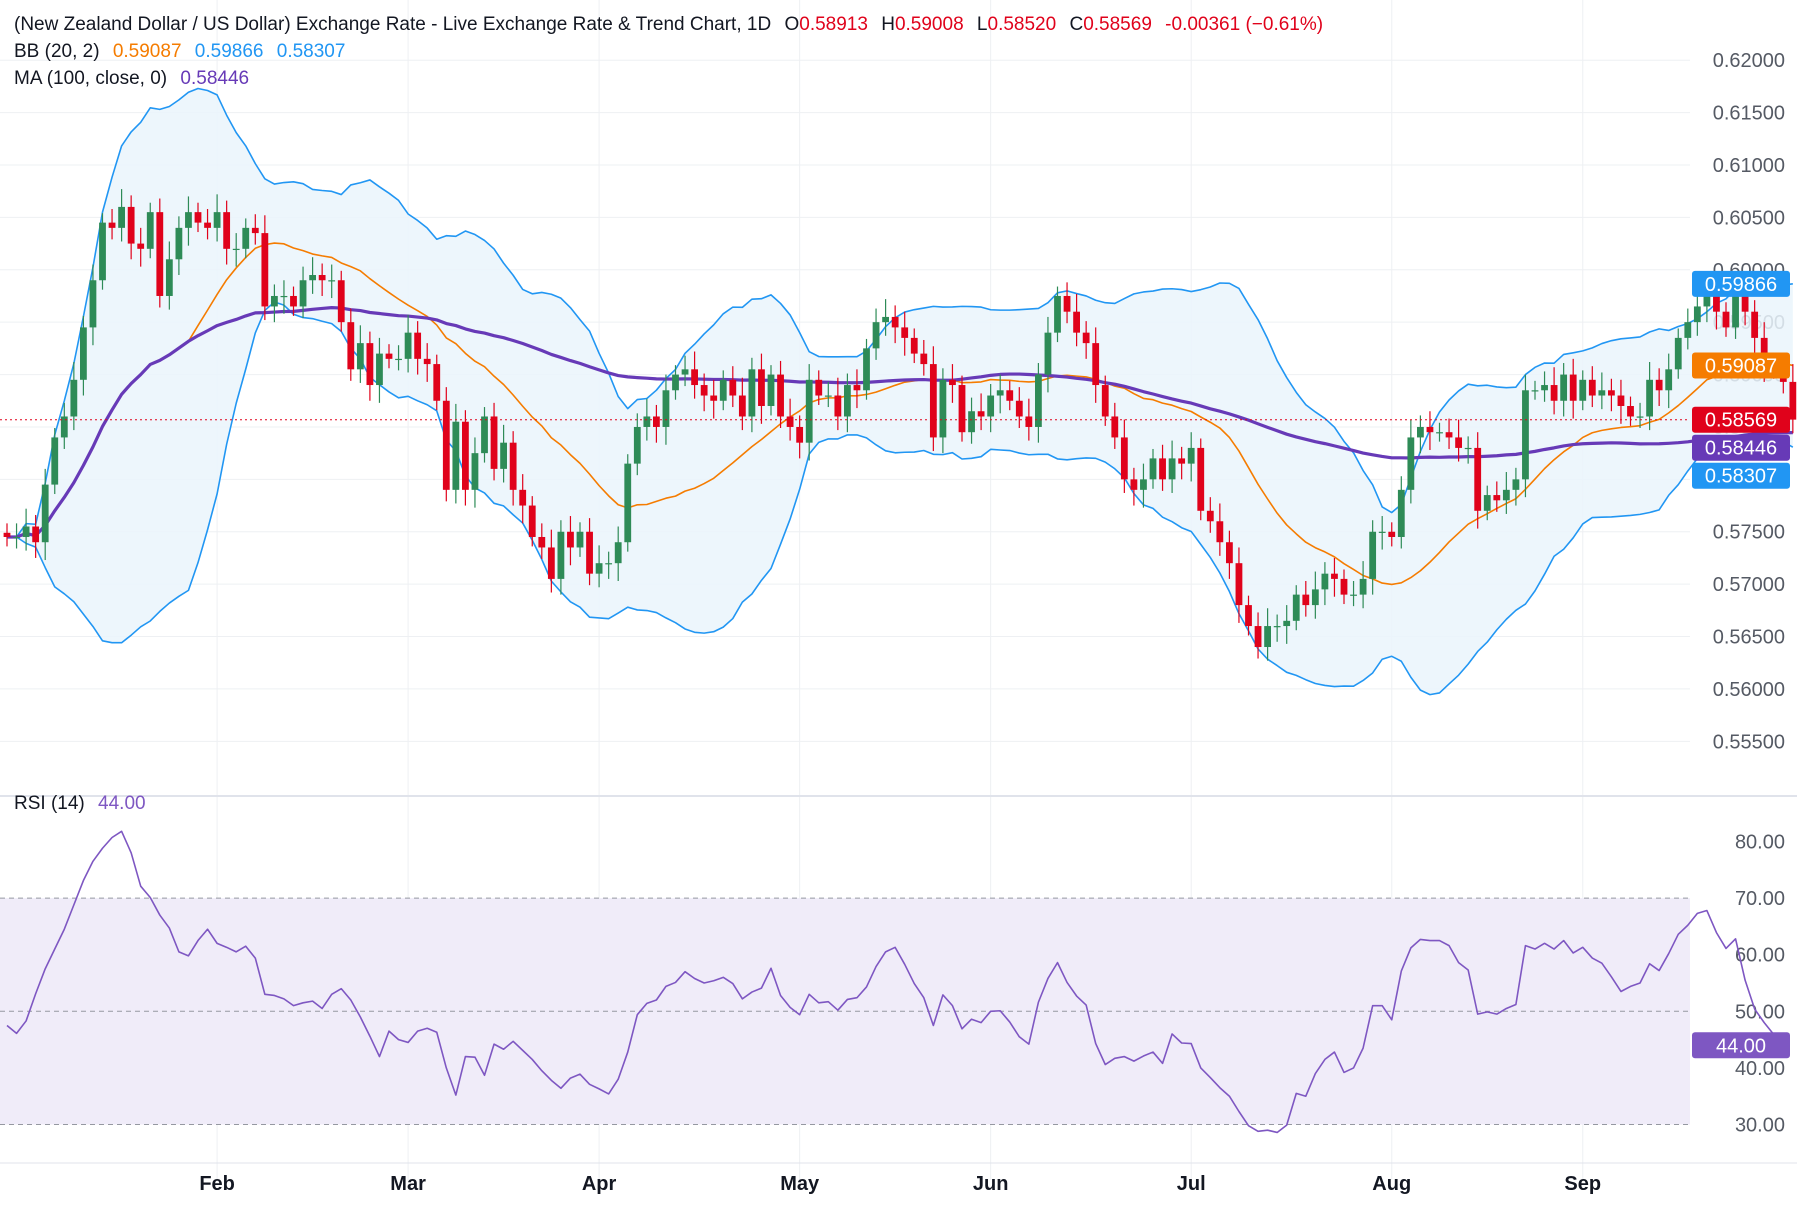 The height and width of the screenshot is (1228, 1797). What do you see at coordinates (1741, 1045) in the screenshot?
I see `rsi-tag-bg` at bounding box center [1741, 1045].